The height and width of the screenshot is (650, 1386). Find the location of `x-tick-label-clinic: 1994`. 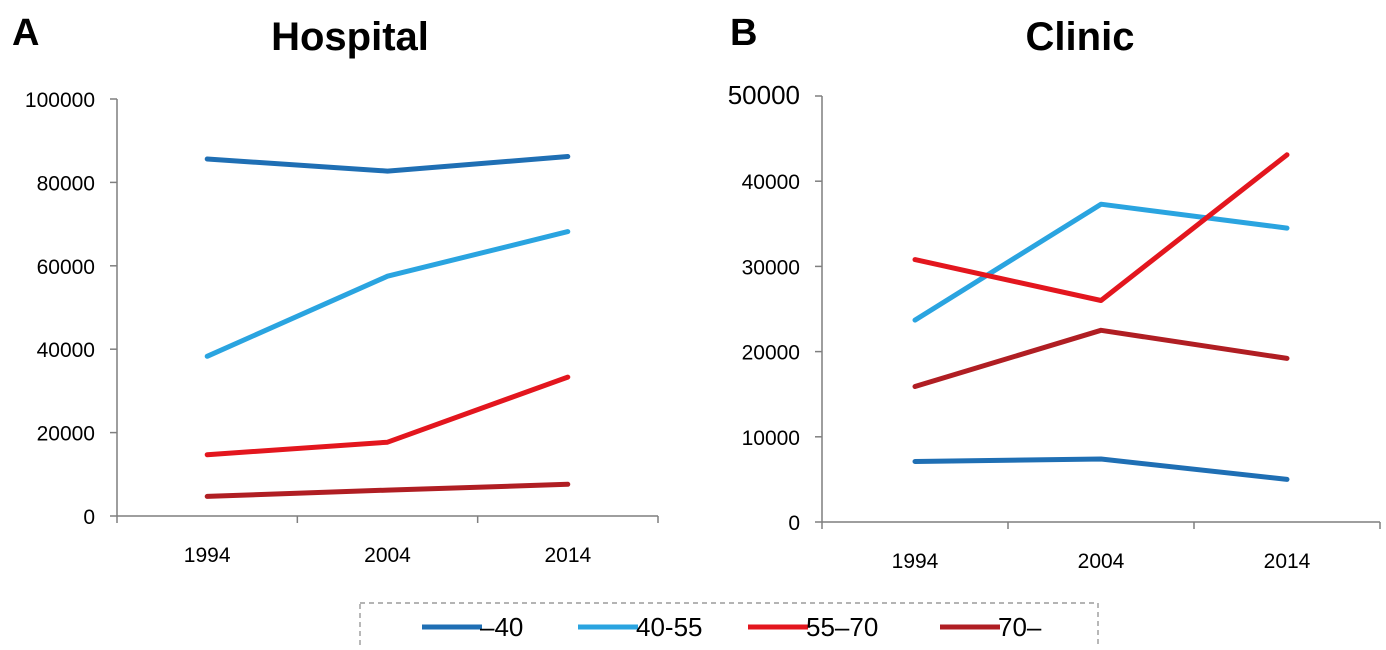

x-tick-label-clinic: 1994 is located at coordinates (915, 561).